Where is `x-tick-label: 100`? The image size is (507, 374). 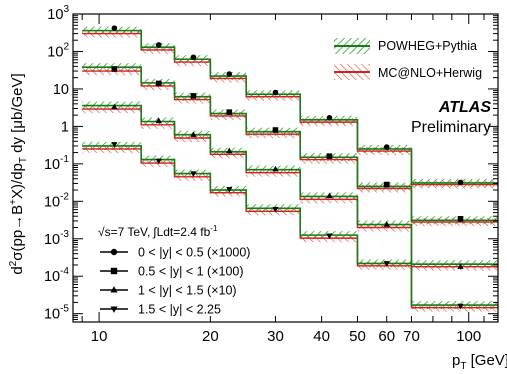
x-tick-label: 100 is located at coordinates (468, 336).